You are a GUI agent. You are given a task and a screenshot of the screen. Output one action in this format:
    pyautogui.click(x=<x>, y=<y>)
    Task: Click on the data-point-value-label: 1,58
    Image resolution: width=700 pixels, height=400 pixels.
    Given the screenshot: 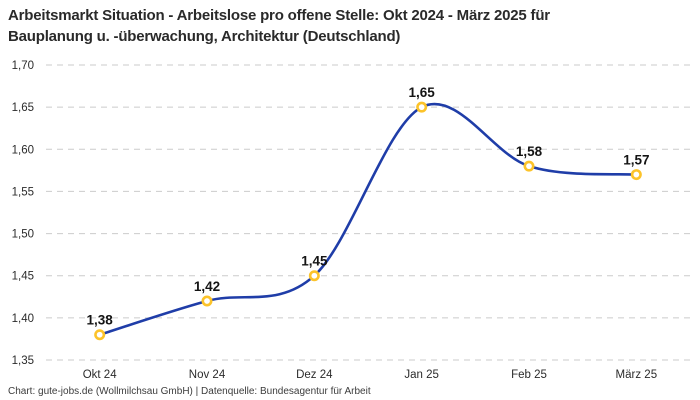 What is the action you would take?
    pyautogui.click(x=529, y=151)
    